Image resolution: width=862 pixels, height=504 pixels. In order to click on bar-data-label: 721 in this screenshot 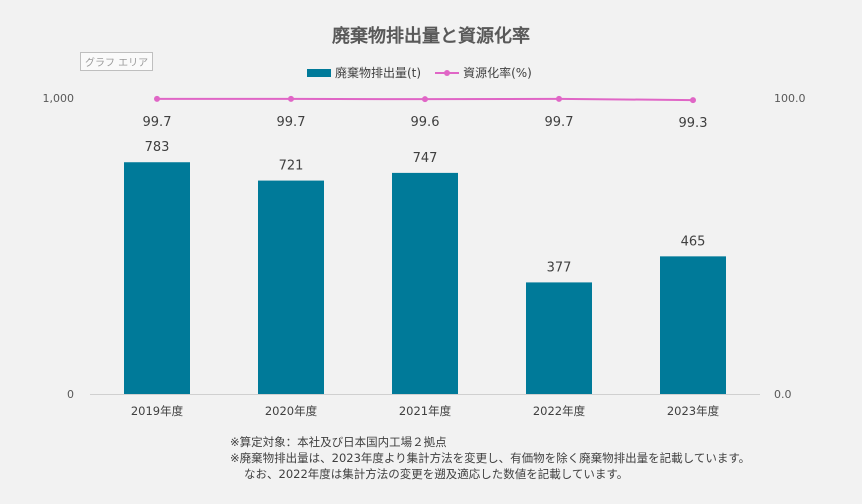, I will do `click(291, 166)`.